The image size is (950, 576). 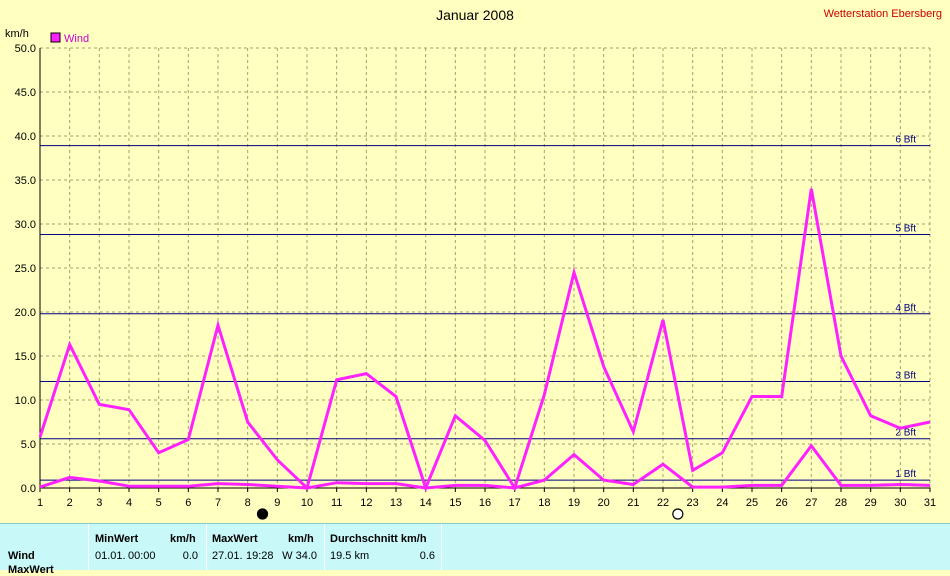 I want to click on y-tick-label: 45.0, so click(x=25, y=93).